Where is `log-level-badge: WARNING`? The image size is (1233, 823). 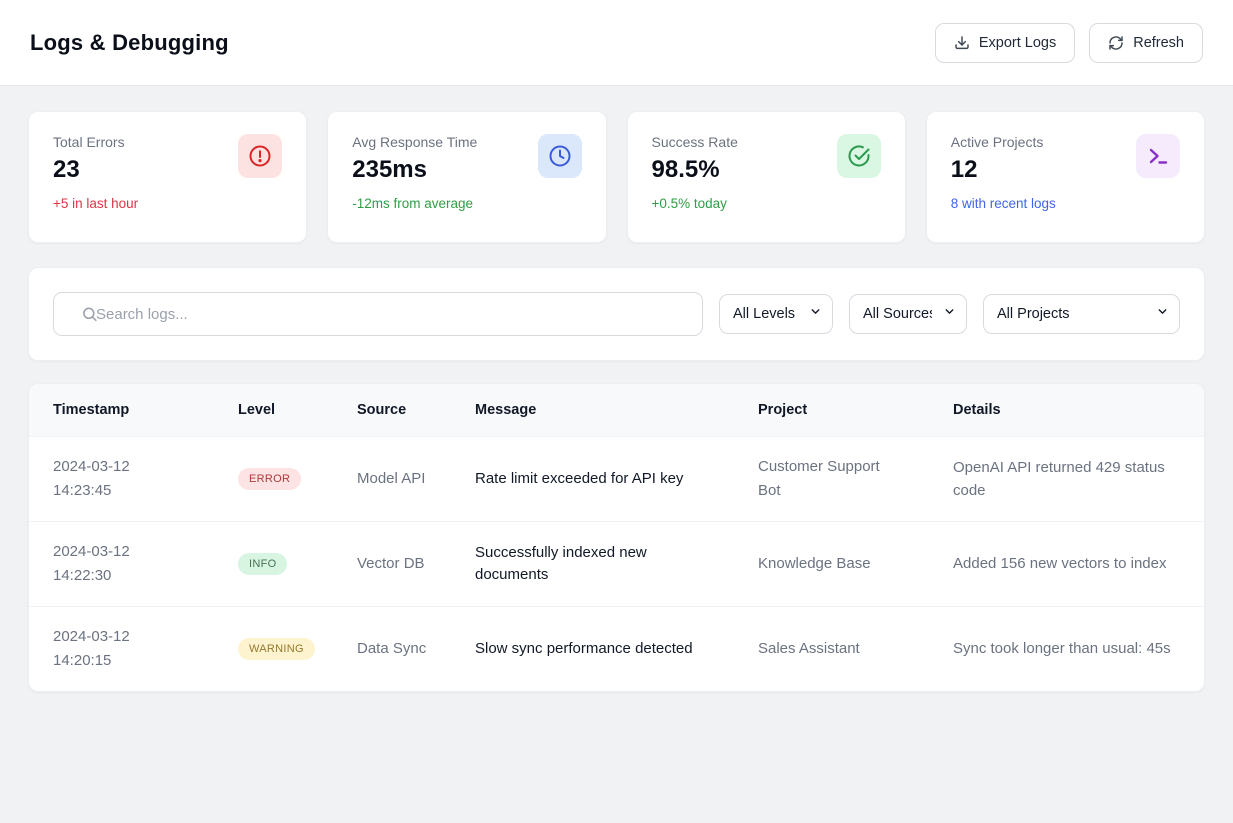
log-level-badge: WARNING is located at coordinates (276, 649).